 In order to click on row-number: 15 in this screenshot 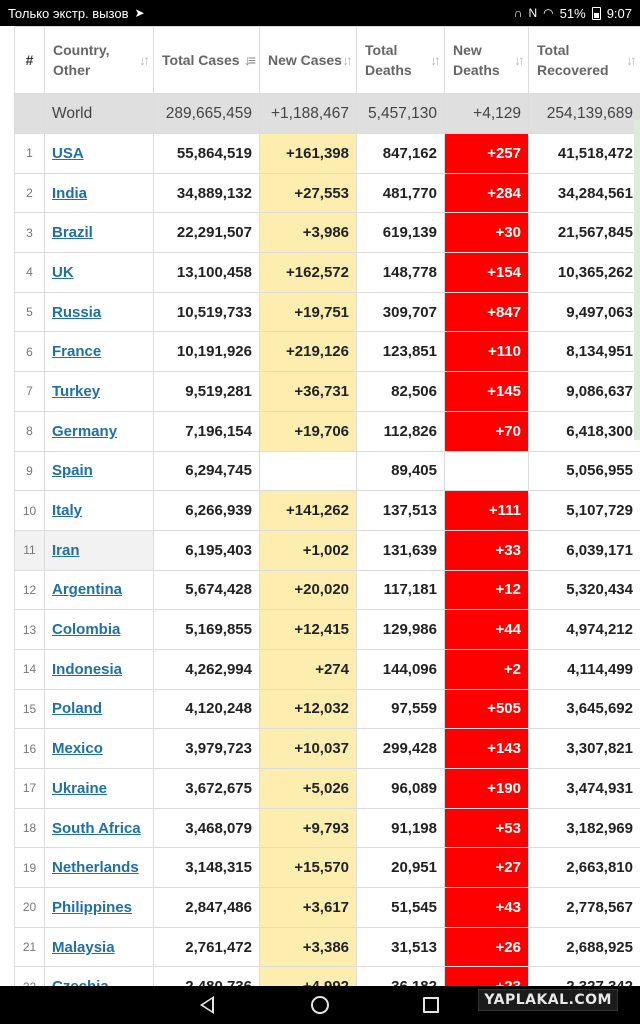, I will do `click(29, 709)`.